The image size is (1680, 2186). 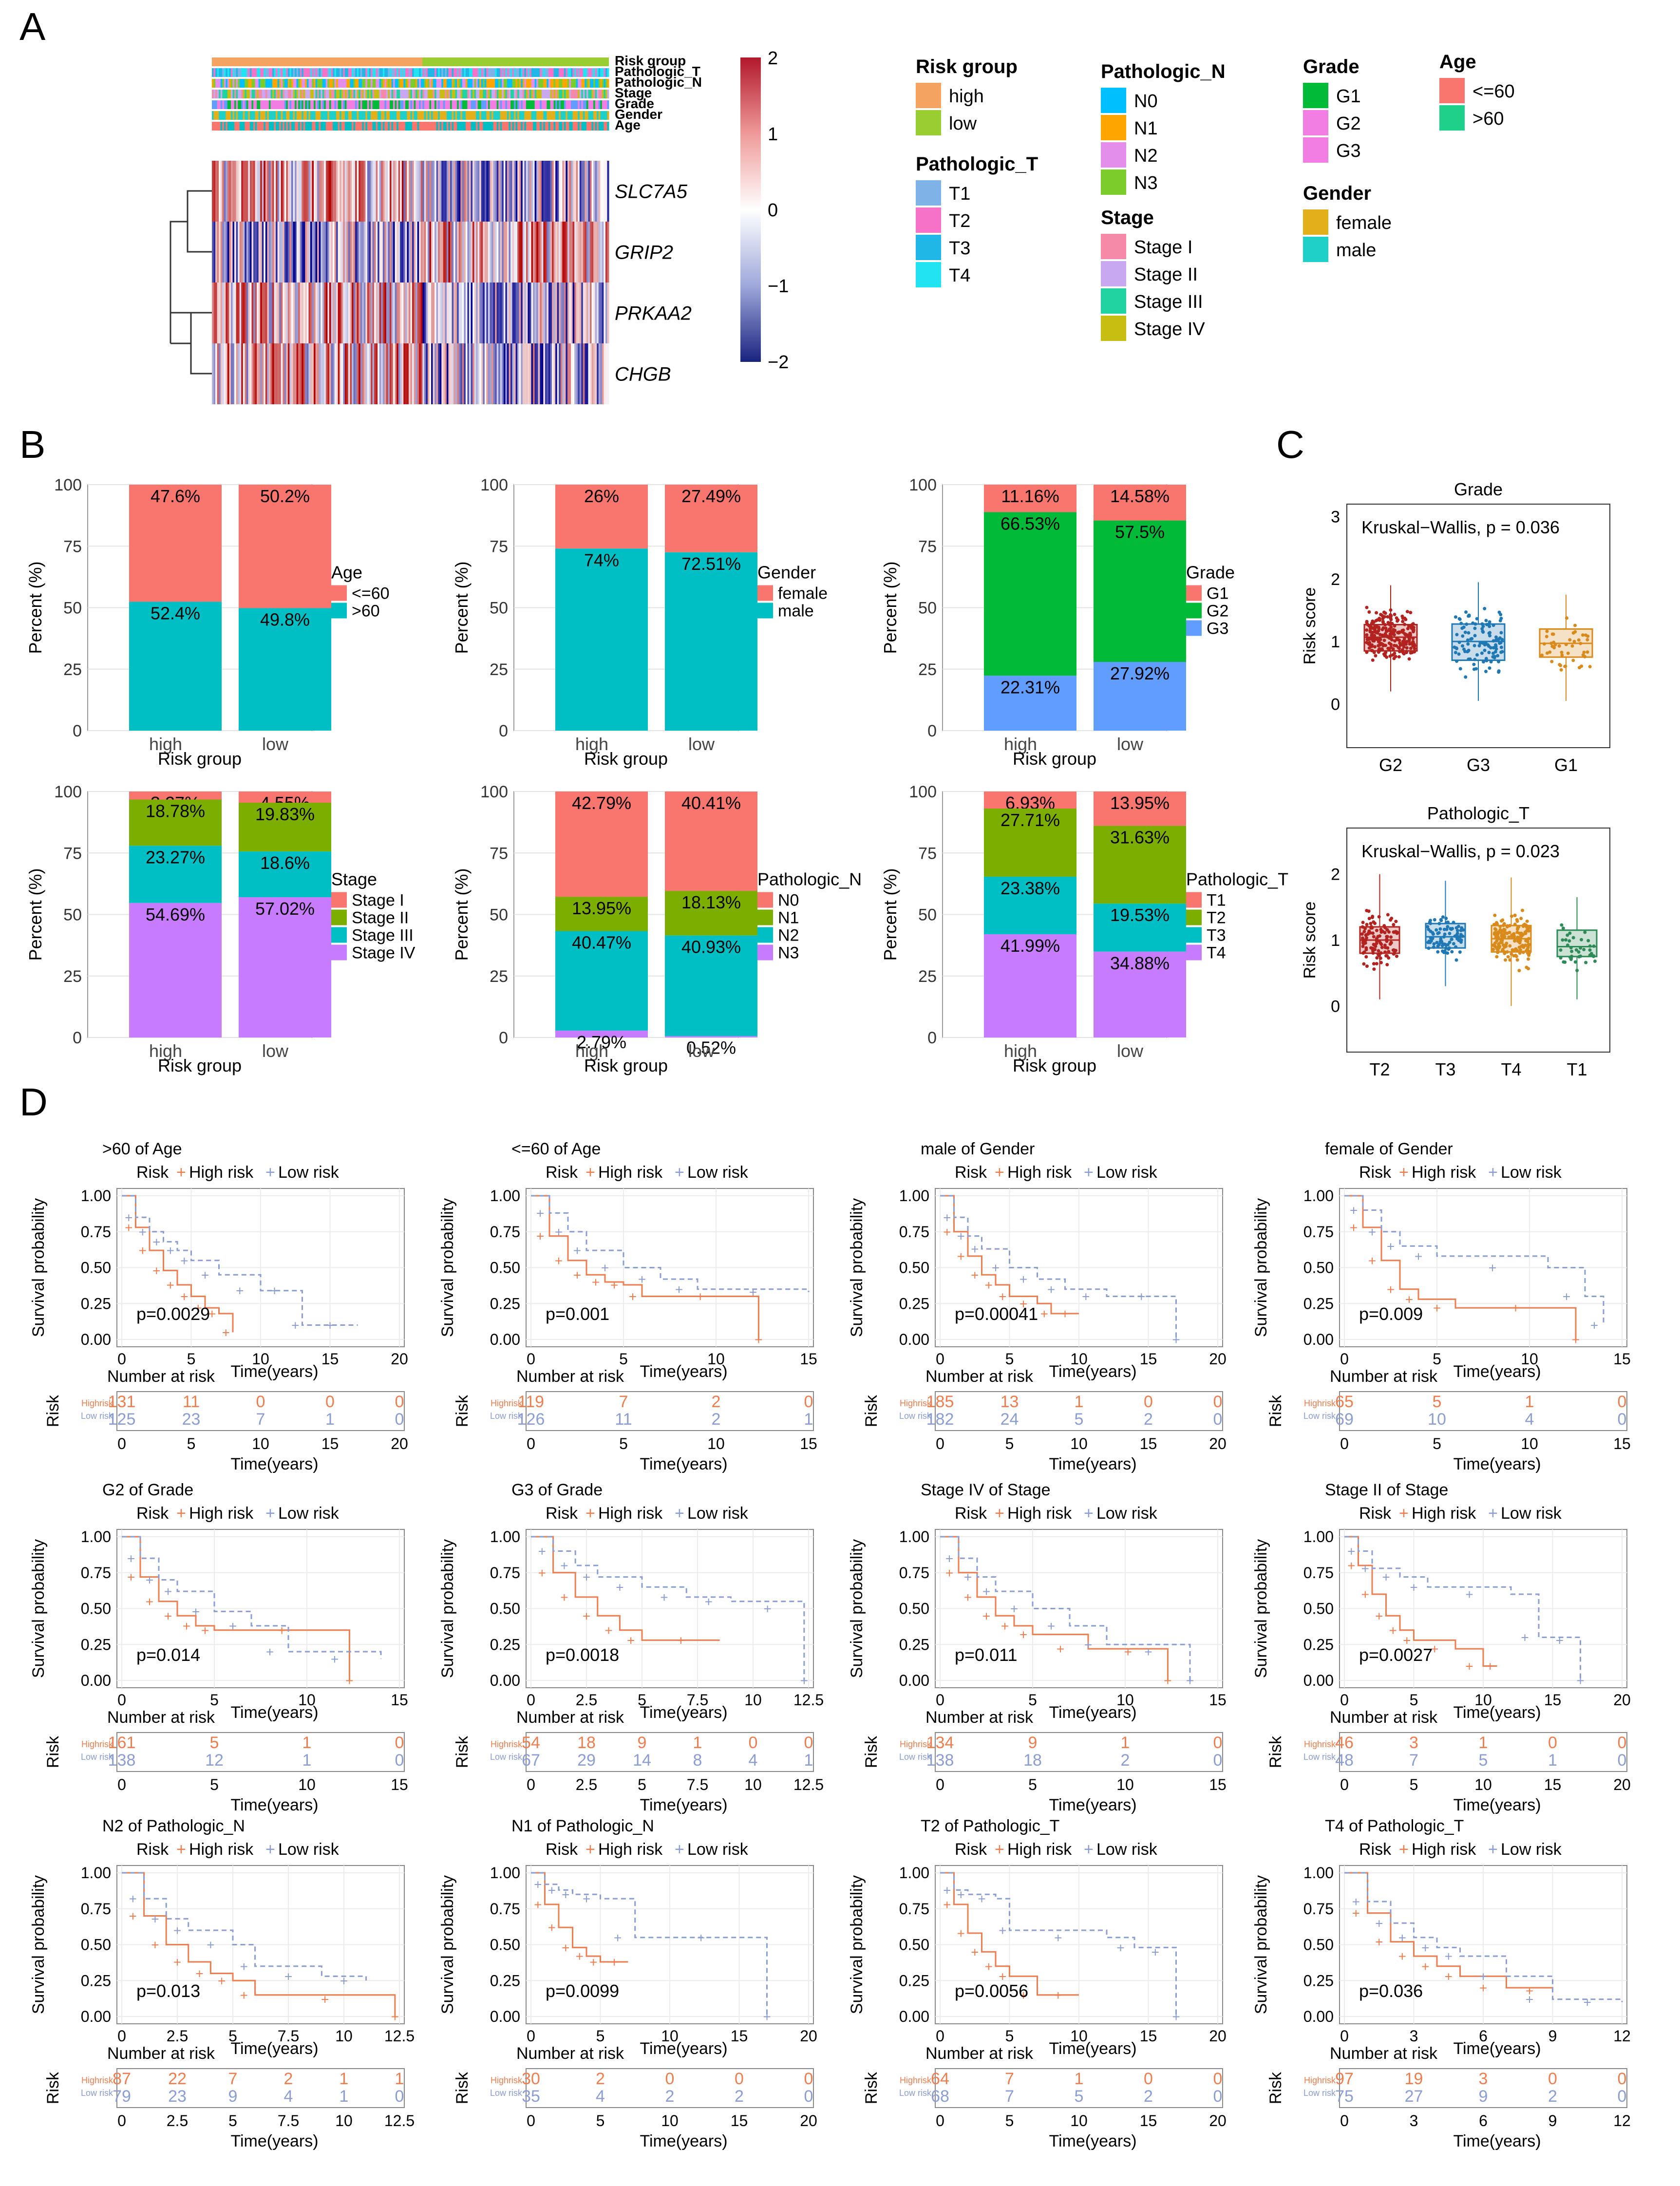 I want to click on x-tick-label: high, so click(x=1020, y=1051).